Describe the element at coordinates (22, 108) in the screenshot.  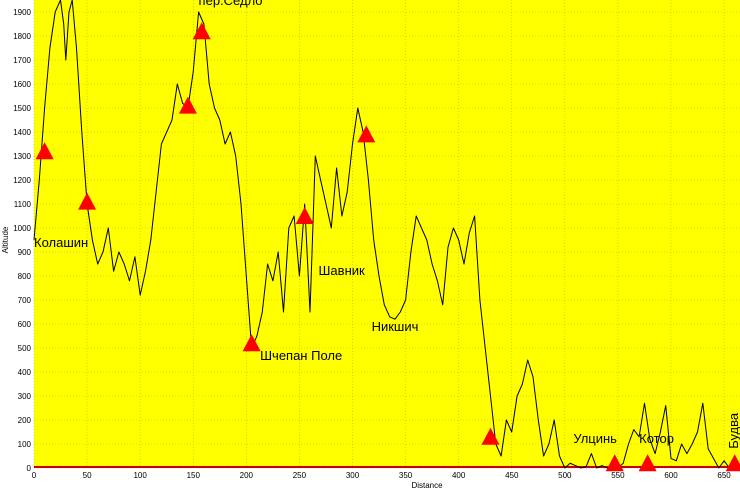
I see `y-tick-label: 1500` at that location.